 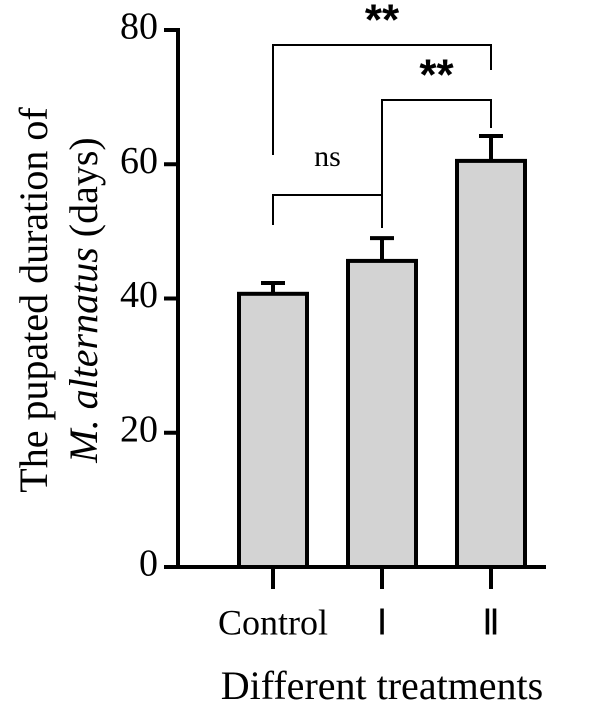 What do you see at coordinates (83, 355) in the screenshot?
I see `y-axis-label-species: M. alternatus` at bounding box center [83, 355].